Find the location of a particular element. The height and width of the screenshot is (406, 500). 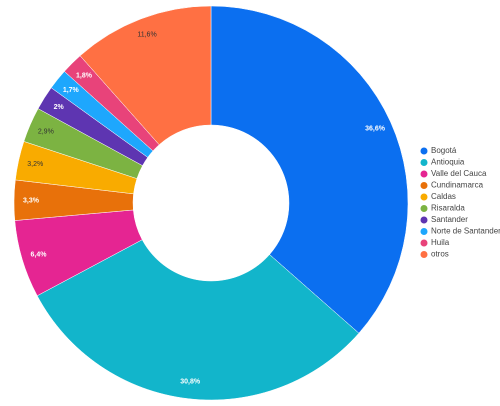

slice is located at coordinates (145, 75).